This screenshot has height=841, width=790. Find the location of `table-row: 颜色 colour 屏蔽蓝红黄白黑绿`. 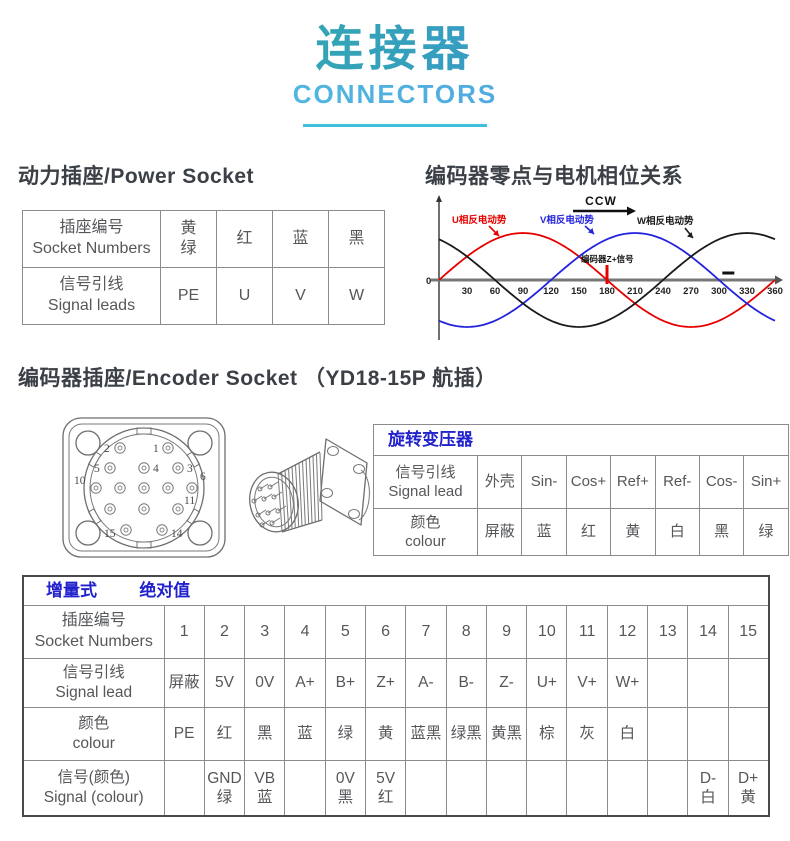

table-row: 颜色 colour 屏蔽蓝红黄白黑绿 is located at coordinates (581, 532).